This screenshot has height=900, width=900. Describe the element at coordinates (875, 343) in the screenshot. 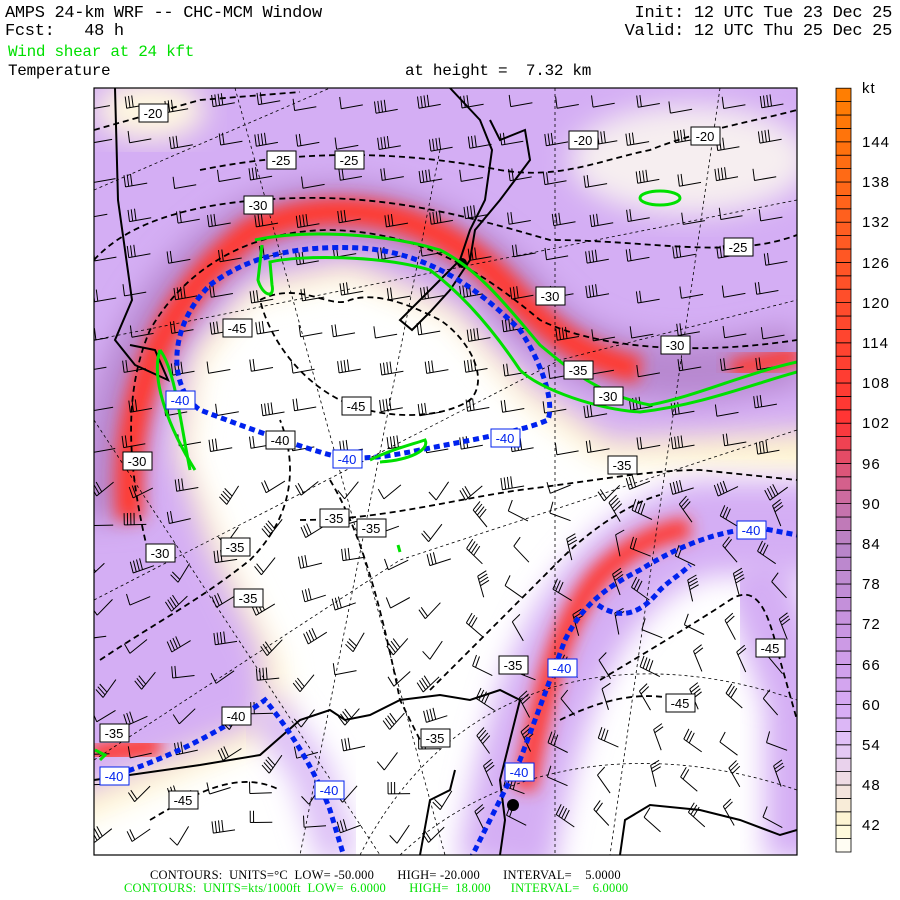

I see `colorbar-tick-label: 114` at that location.